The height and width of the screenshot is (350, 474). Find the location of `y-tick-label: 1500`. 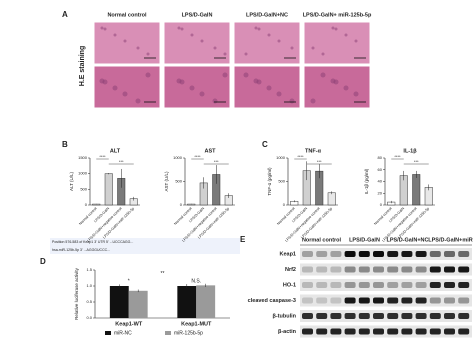

y-tick-label: 1500 is located at coordinates (83, 157).